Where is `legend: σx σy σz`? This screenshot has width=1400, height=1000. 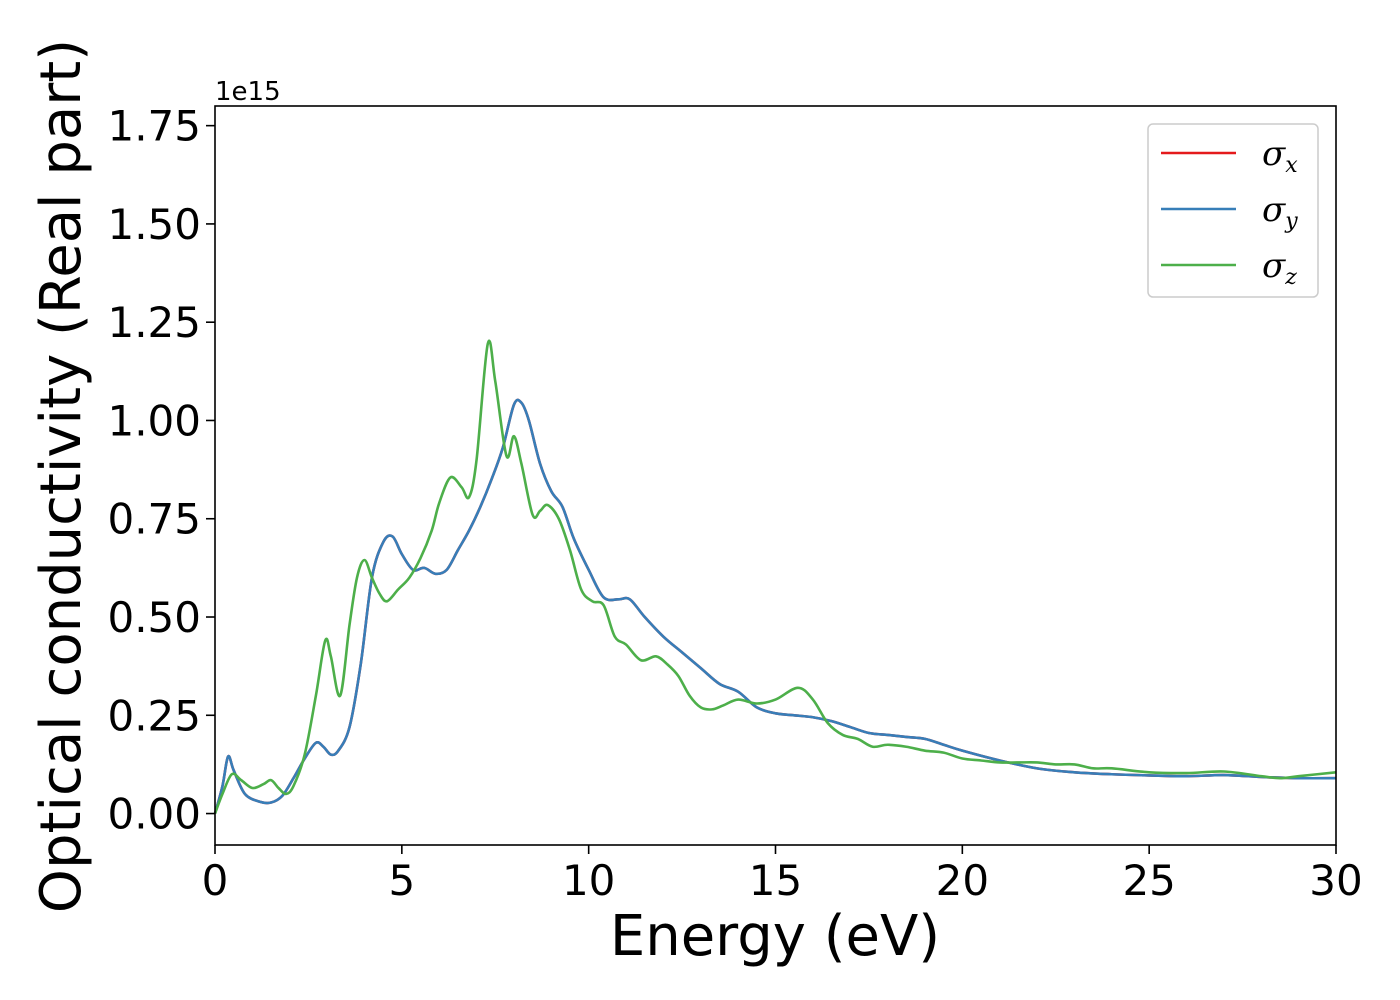
legend: σx σy σz is located at coordinates (1233, 210).